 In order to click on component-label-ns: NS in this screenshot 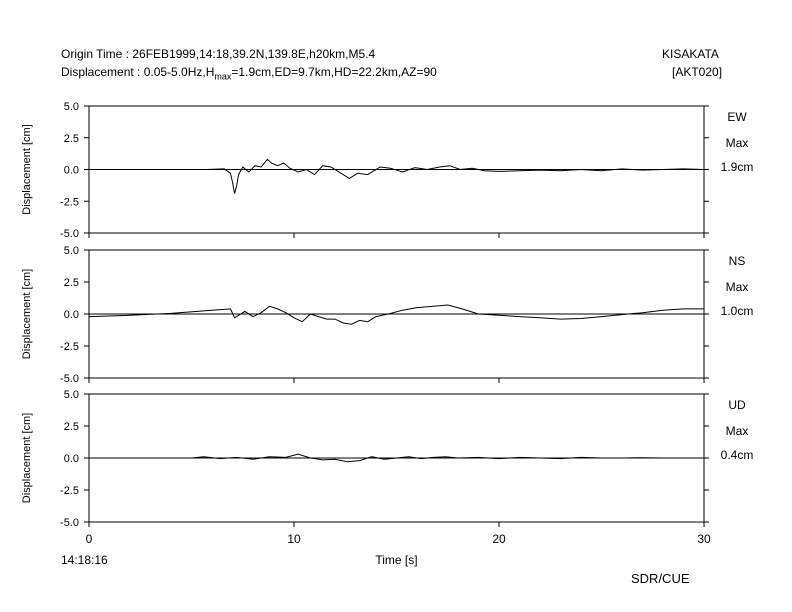, I will do `click(737, 261)`.